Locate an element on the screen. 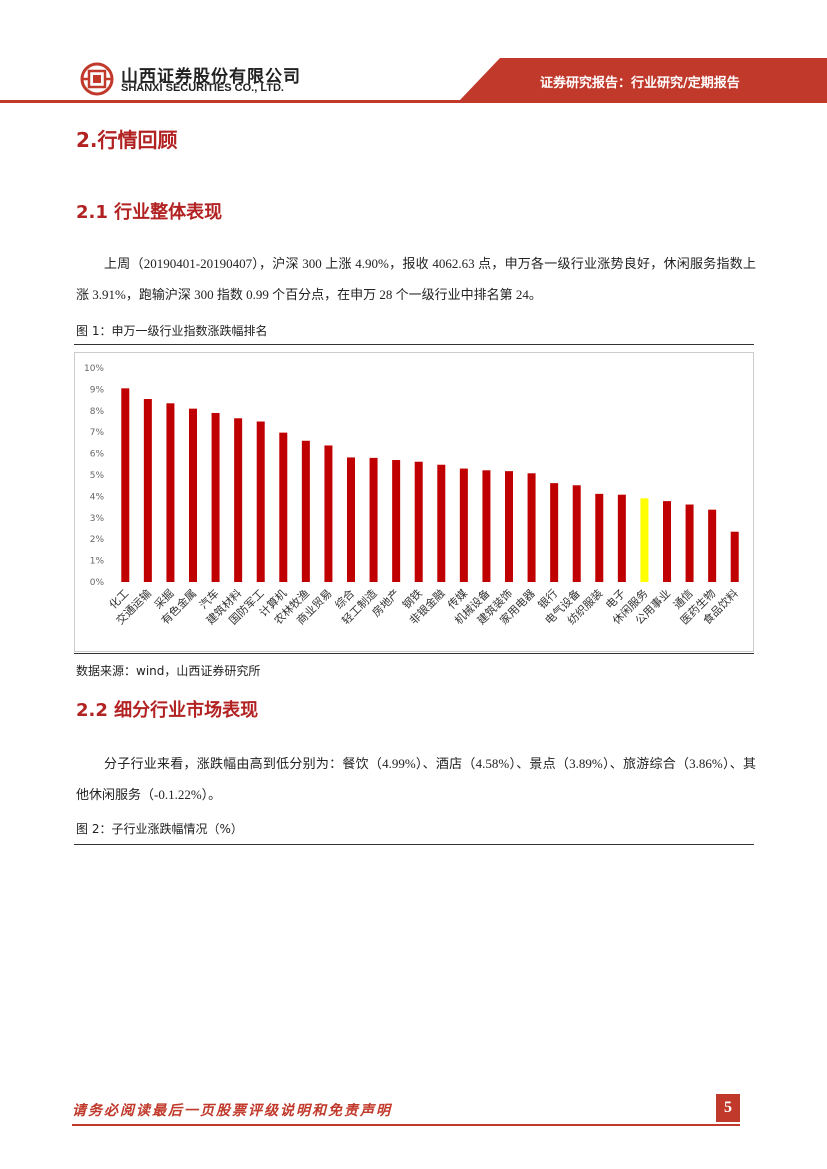 Image resolution: width=827 pixels, height=1169 pixels. figure-1-top-rule is located at coordinates (414, 344).